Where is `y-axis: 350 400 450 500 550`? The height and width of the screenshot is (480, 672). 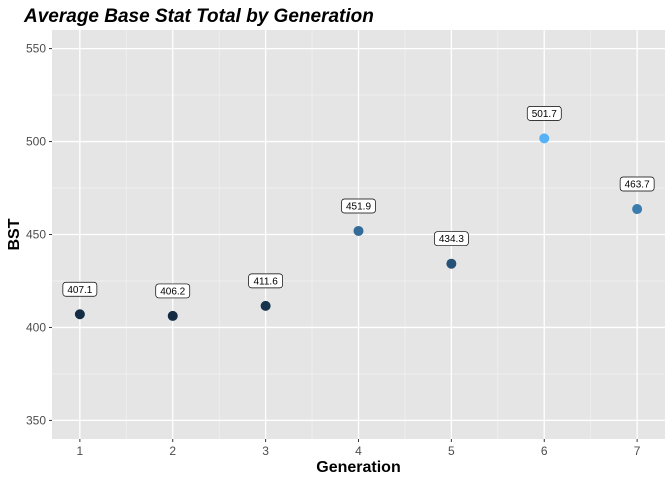
y-axis: 350 400 450 500 550 is located at coordinates (39, 234).